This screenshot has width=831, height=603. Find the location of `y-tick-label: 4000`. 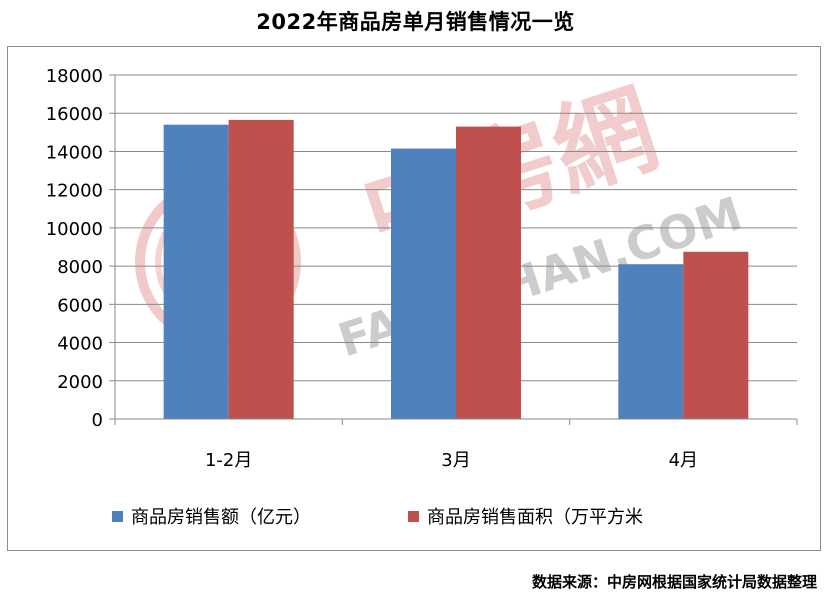

y-tick-label: 4000 is located at coordinates (80, 344).